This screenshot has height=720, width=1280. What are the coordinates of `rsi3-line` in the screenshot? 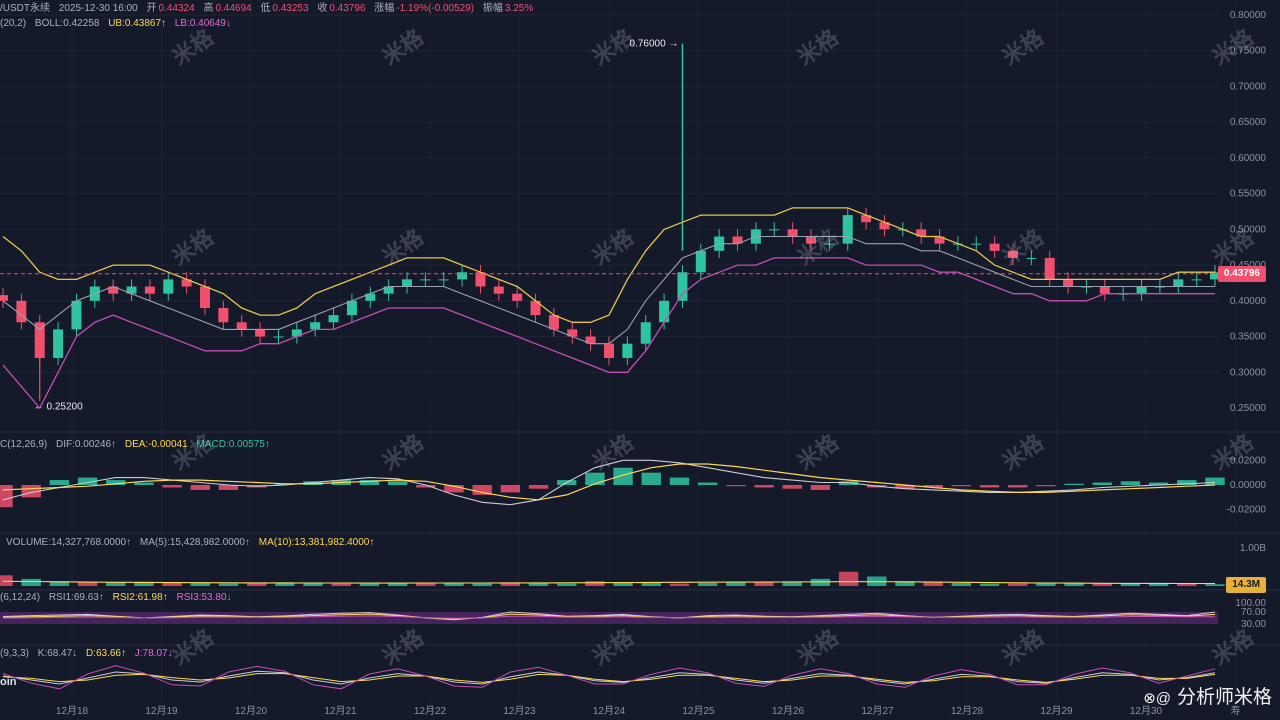 It's located at (608, 617).